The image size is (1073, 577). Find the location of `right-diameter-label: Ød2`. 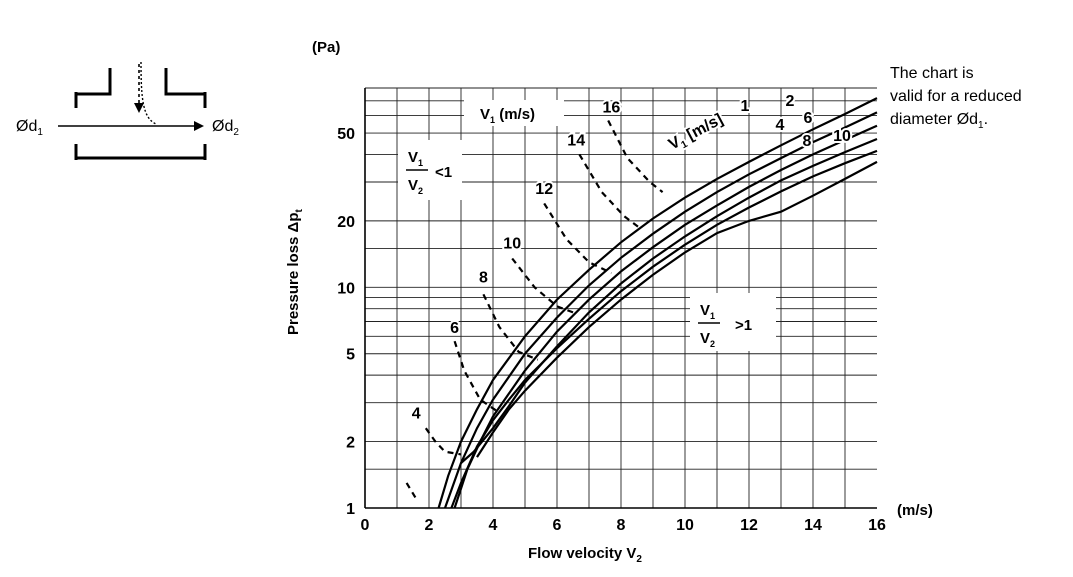

right-diameter-label: Ød2 is located at coordinates (225, 128).